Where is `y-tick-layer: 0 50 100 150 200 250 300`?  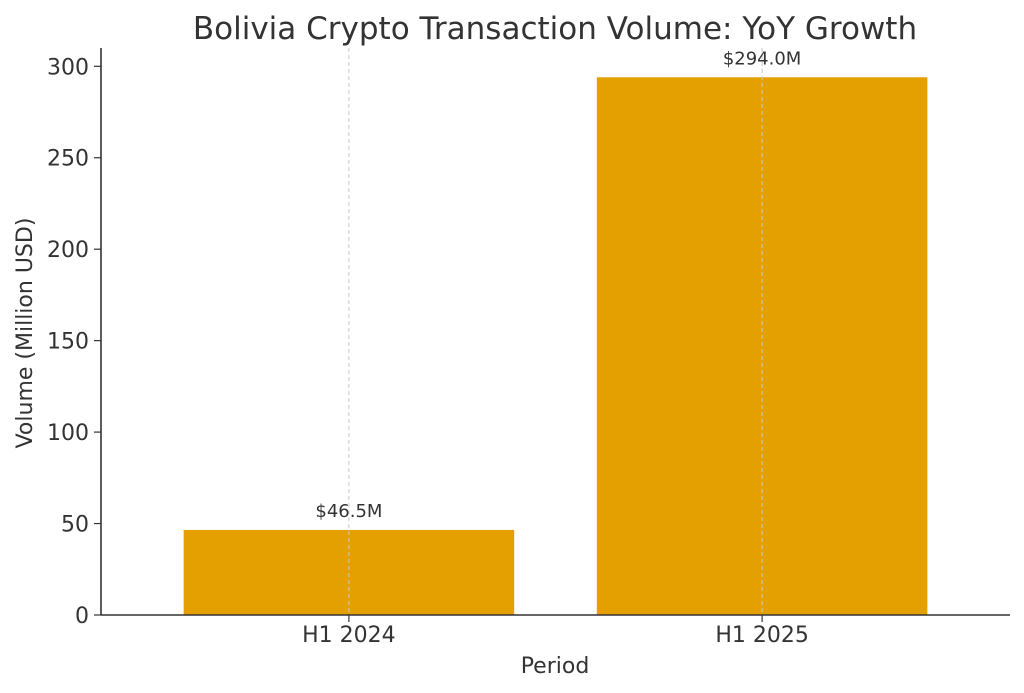
y-tick-layer: 0 50 100 150 200 250 300 is located at coordinates (74, 342).